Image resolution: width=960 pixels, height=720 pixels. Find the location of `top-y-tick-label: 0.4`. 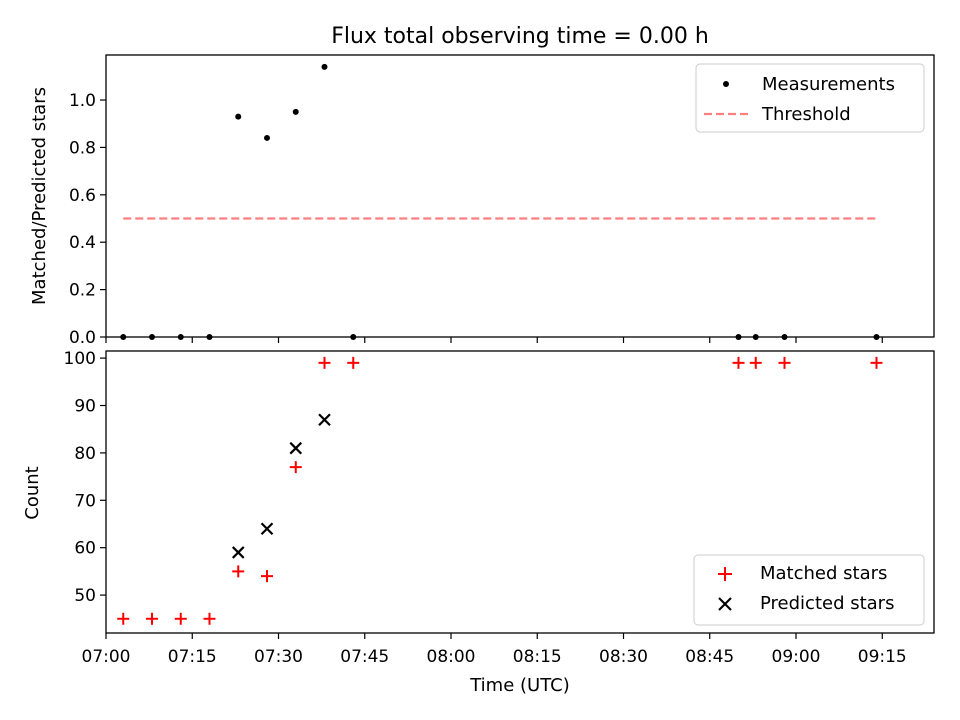

top-y-tick-label: 0.4 is located at coordinates (82, 243).